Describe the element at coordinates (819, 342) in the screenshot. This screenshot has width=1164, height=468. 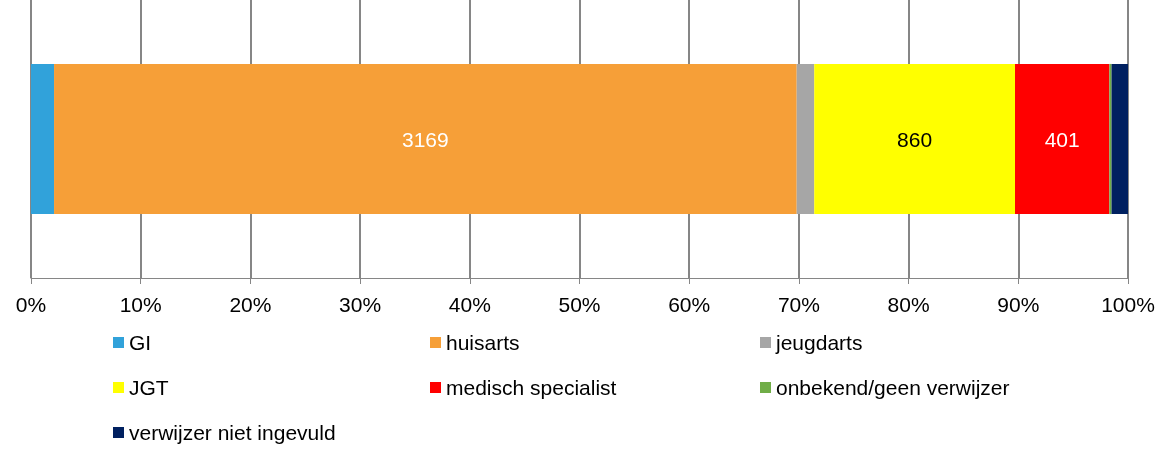
I see `legend-label: jeugdarts` at that location.